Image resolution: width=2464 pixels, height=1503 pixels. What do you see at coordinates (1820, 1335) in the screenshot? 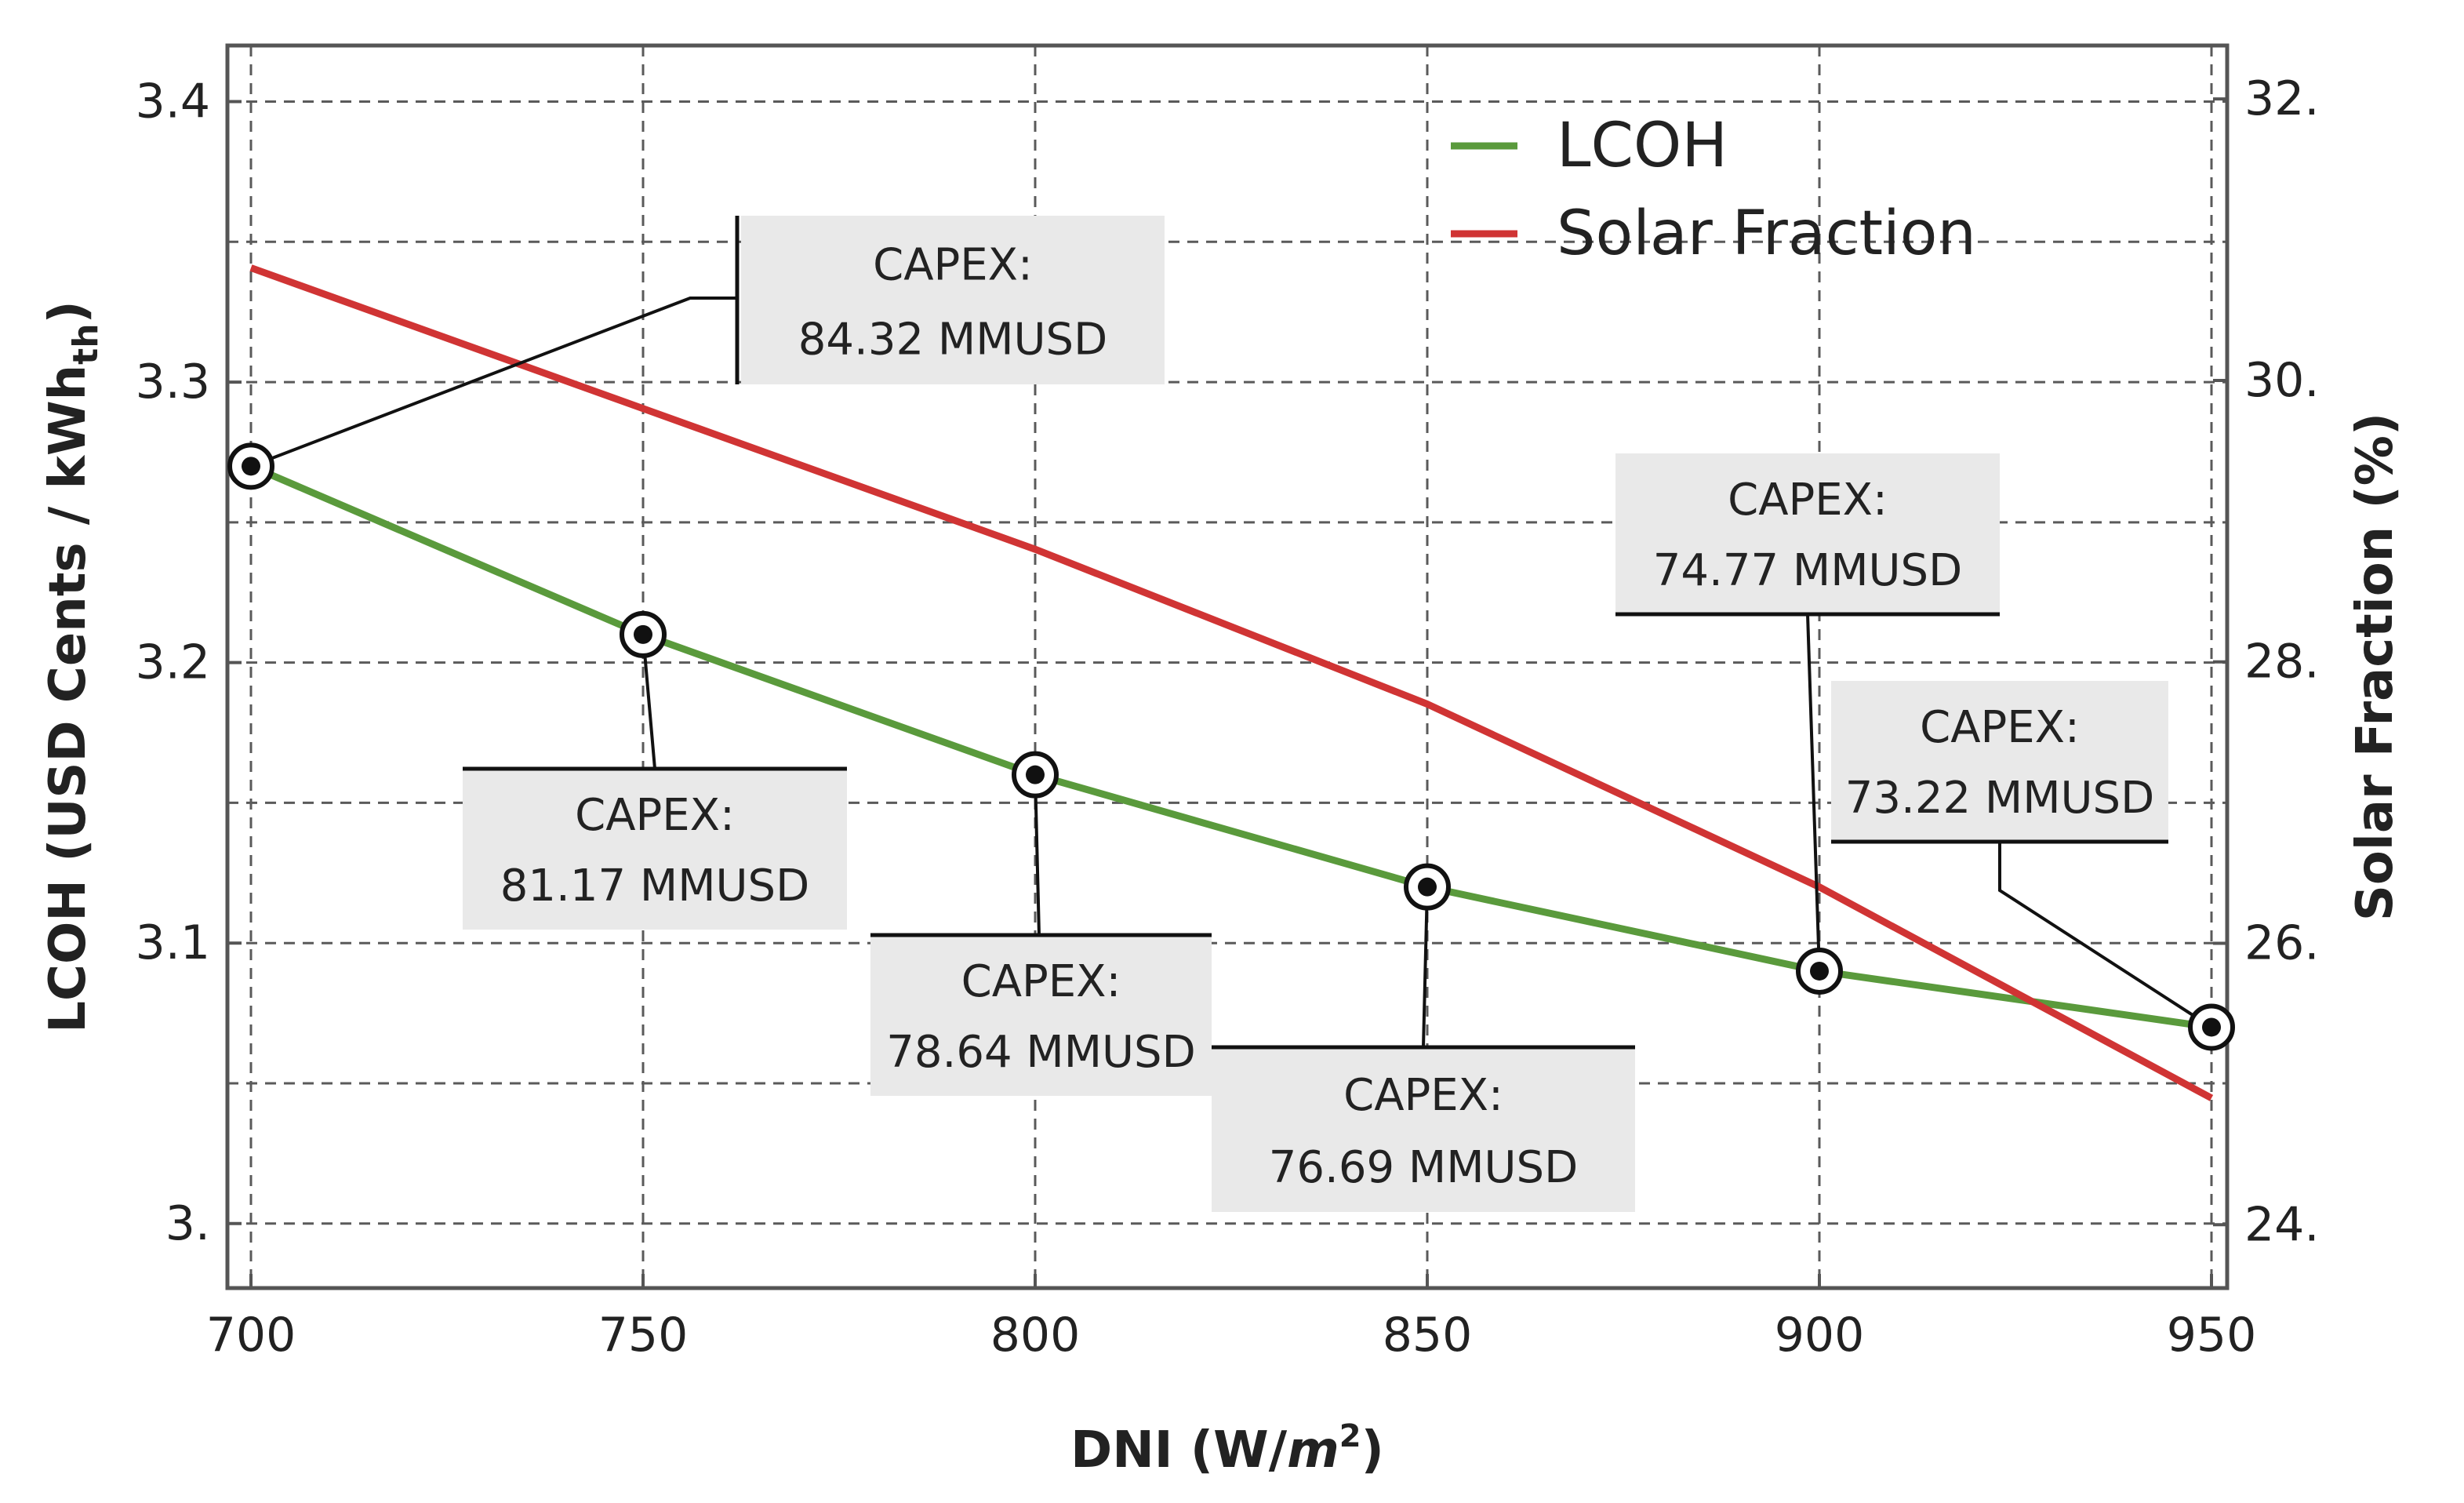
I see `x-tick-label: 900` at bounding box center [1820, 1335].